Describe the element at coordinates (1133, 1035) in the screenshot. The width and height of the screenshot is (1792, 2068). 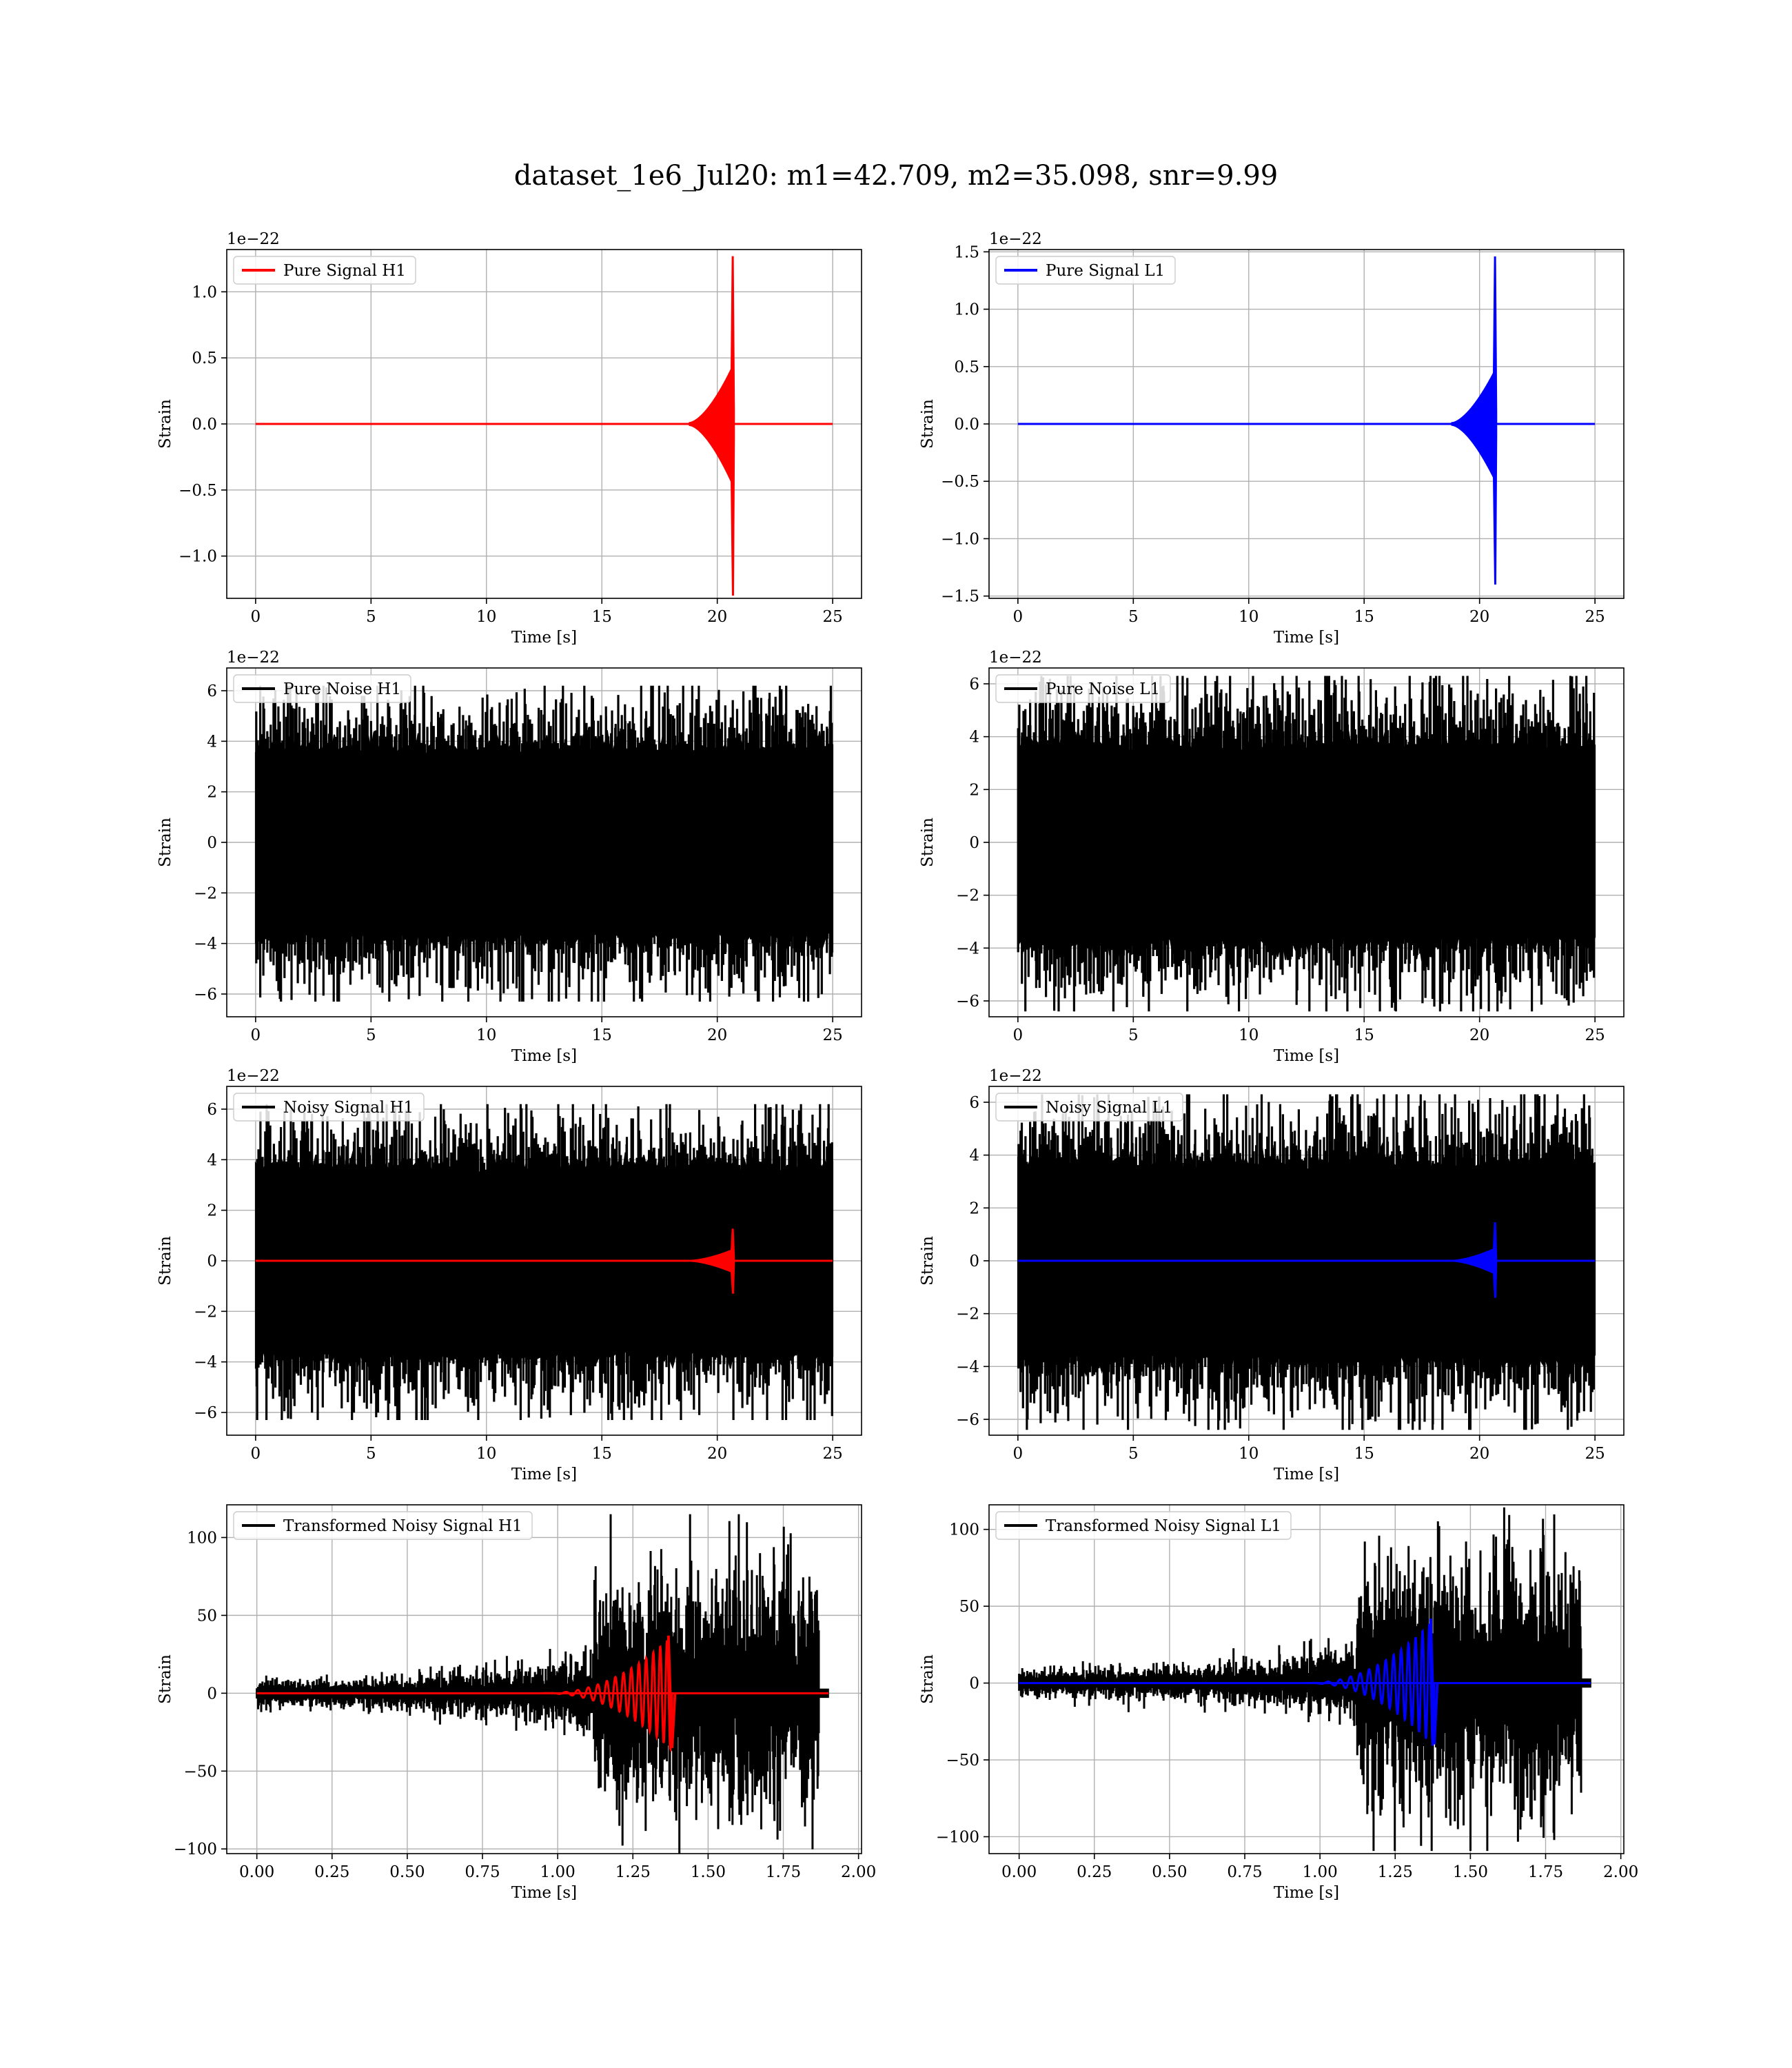
I see `pure-noise-l1-xtick-label-1: 5` at that location.